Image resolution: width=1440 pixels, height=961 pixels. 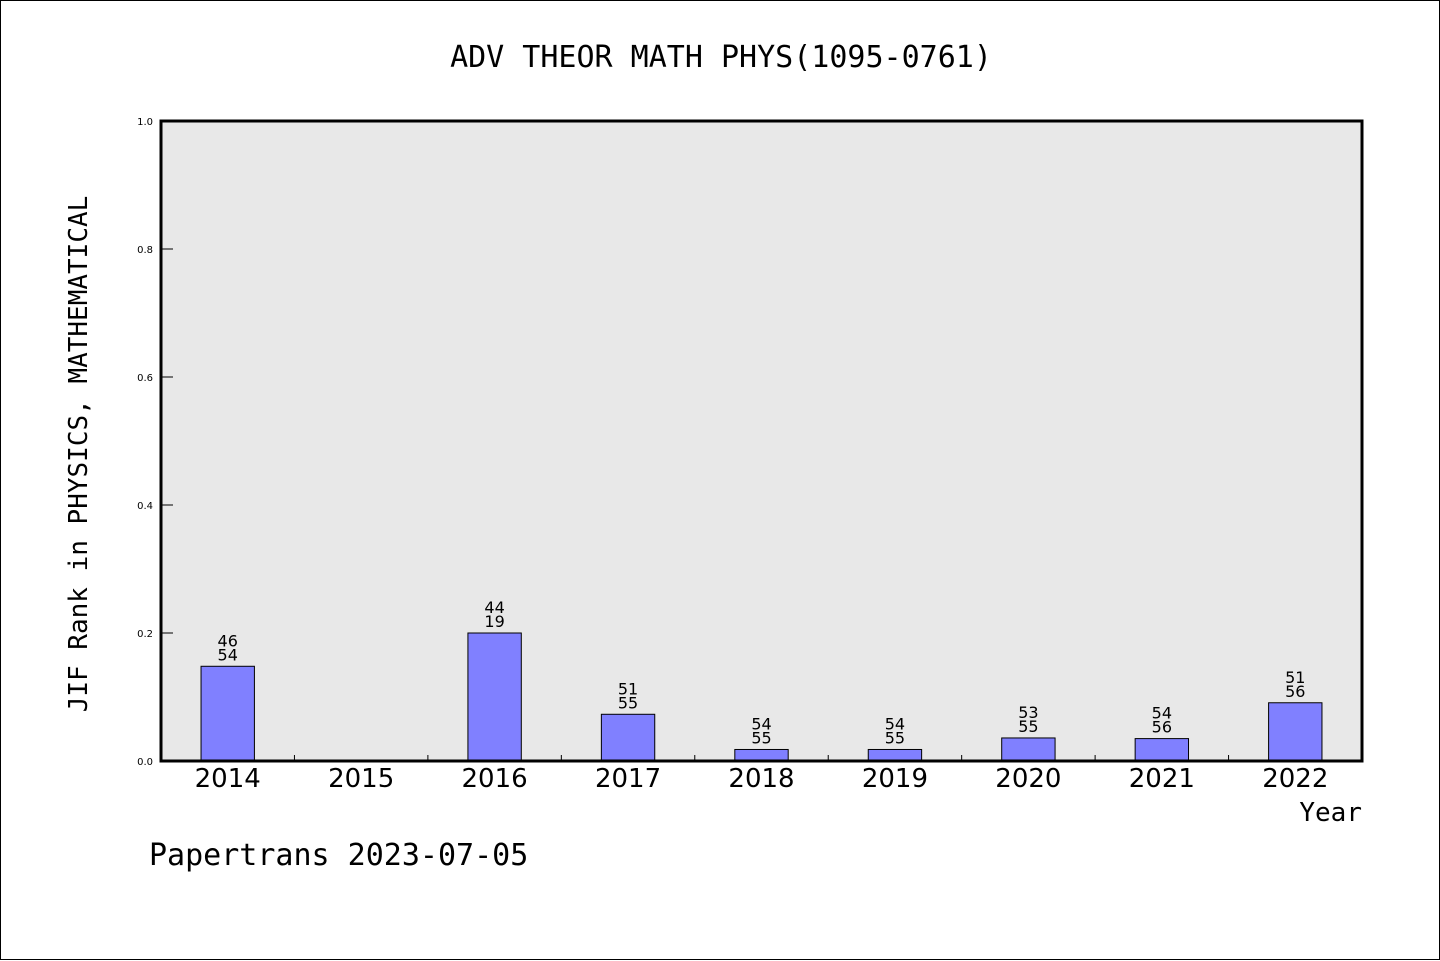 I want to click on bar-label-top: 44, so click(x=494, y=607).